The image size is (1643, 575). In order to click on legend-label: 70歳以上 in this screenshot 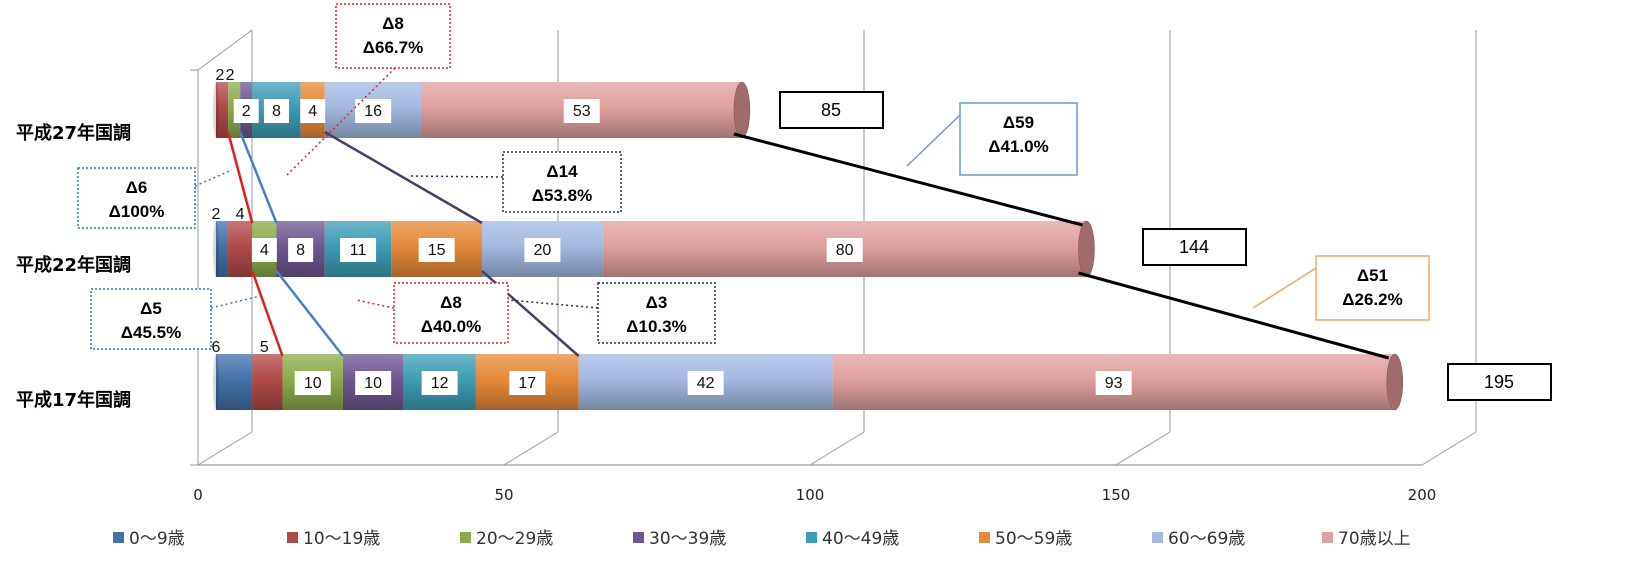, I will do `click(1374, 539)`.